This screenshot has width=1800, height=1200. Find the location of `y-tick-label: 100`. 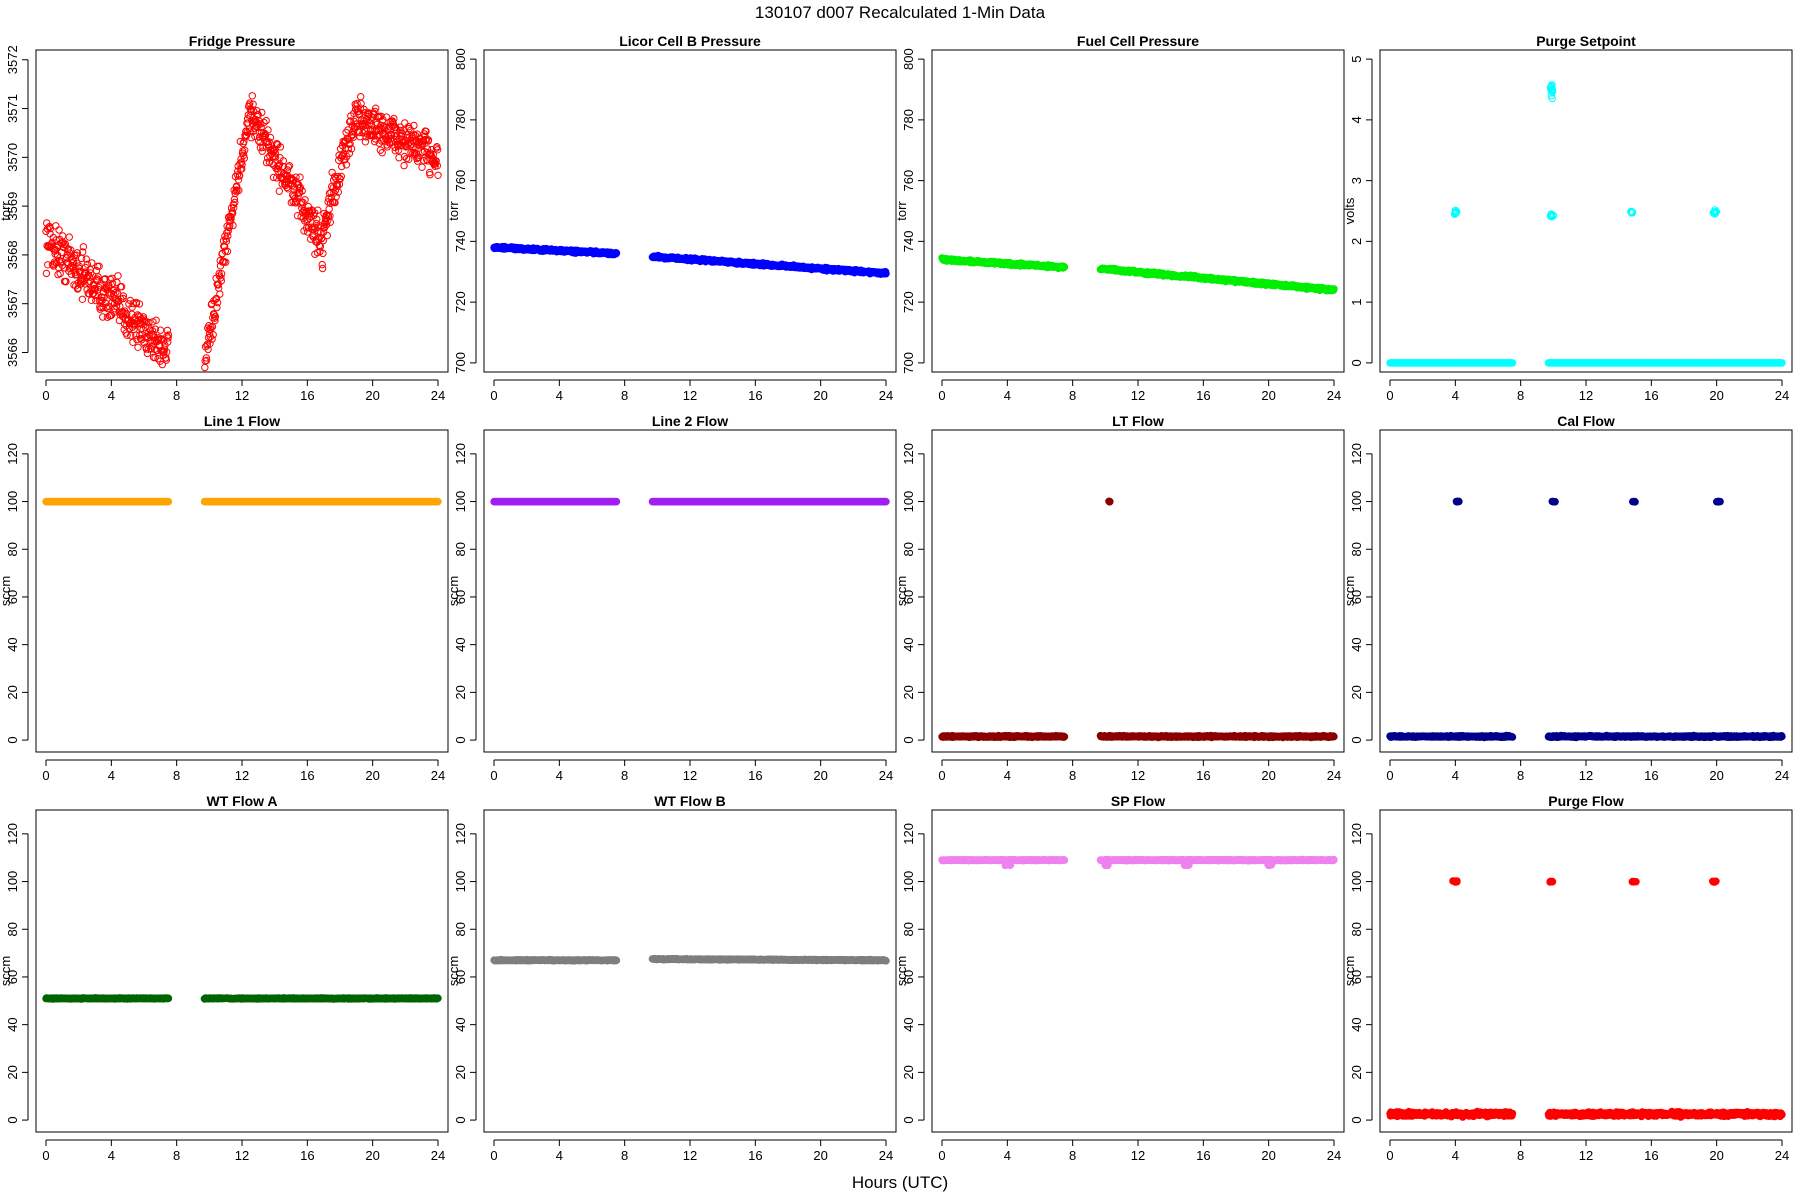

y-tick-label: 100 is located at coordinates (460, 502).